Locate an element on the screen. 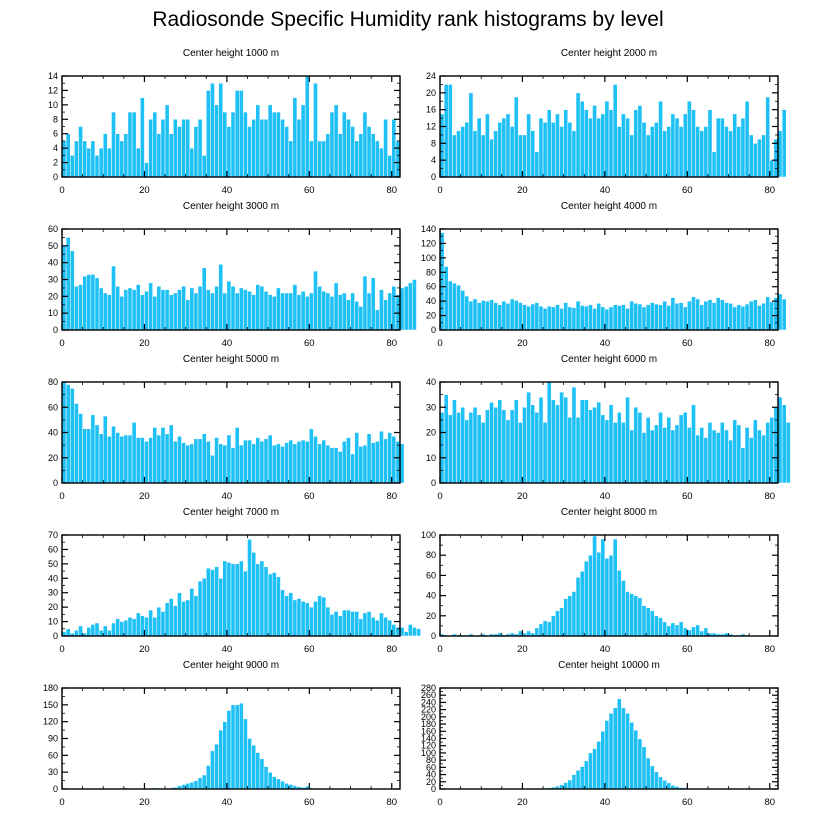 This screenshot has width=816, height=824. x-tick-label: 0 is located at coordinates (61, 496).